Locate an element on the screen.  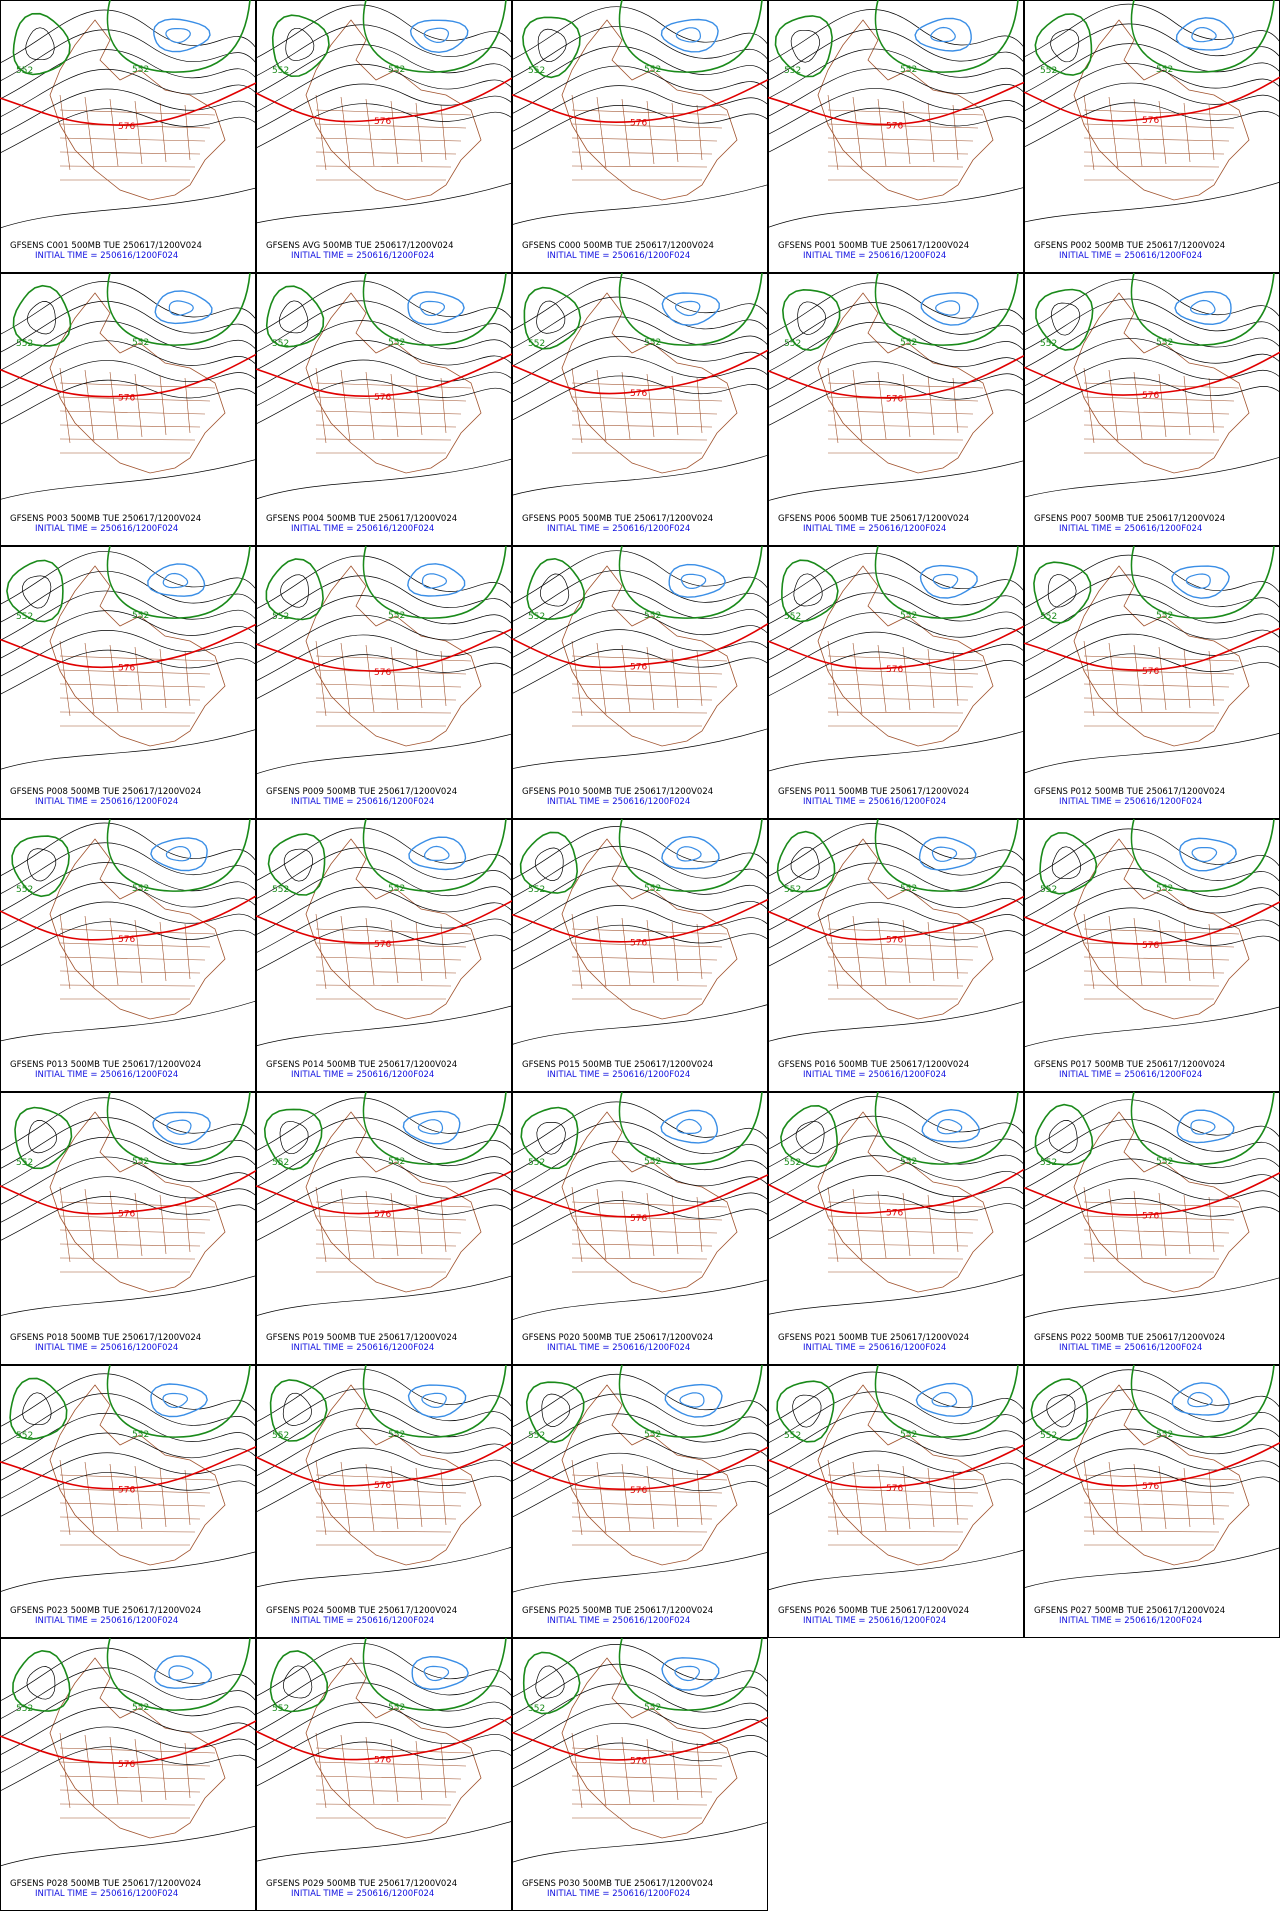
panel-title: GFSENS P023 500MB TUE 250617/1200V024 is located at coordinates (105, 1611).